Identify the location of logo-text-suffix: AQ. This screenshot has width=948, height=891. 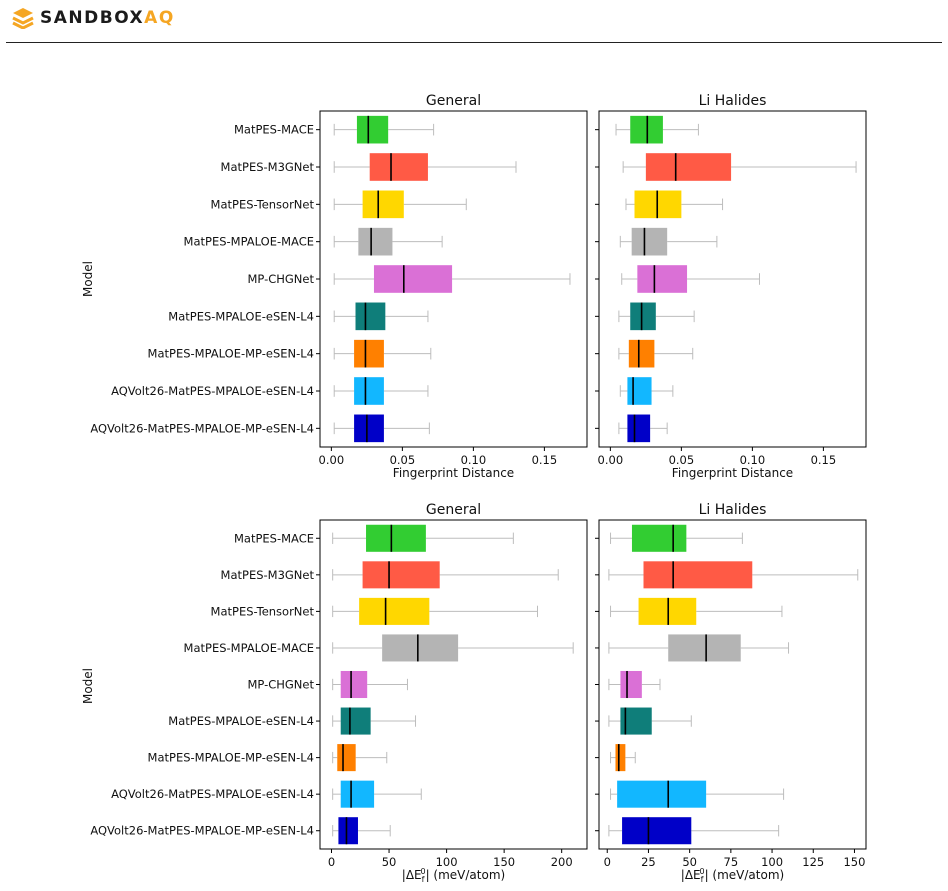
(159, 18).